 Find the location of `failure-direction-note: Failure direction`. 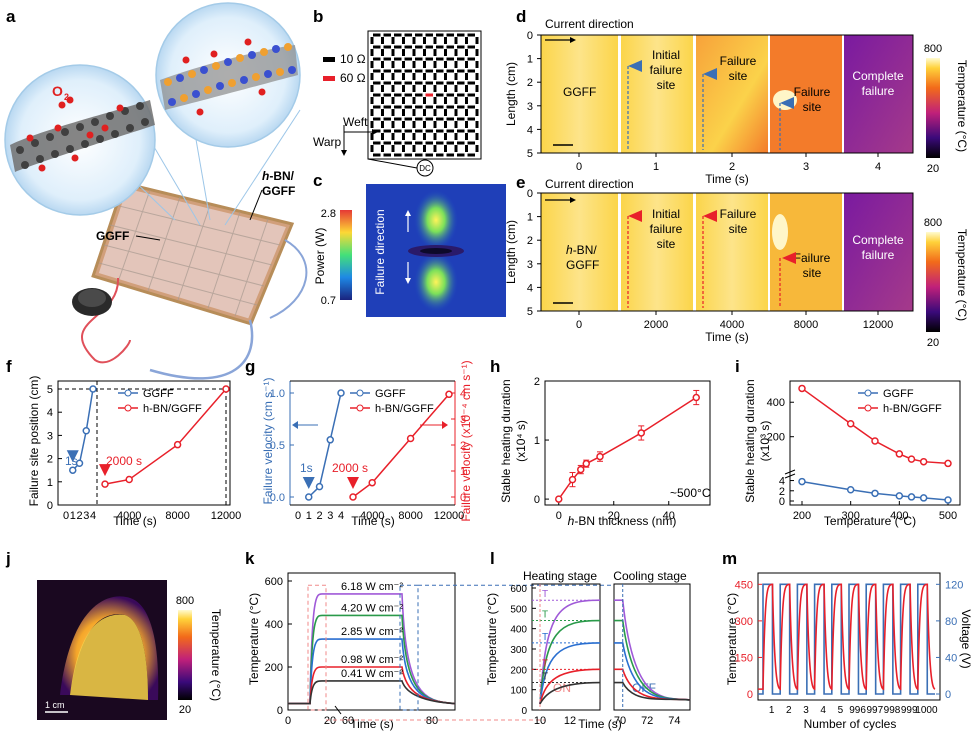

failure-direction-note: Failure direction is located at coordinates (380, 251).